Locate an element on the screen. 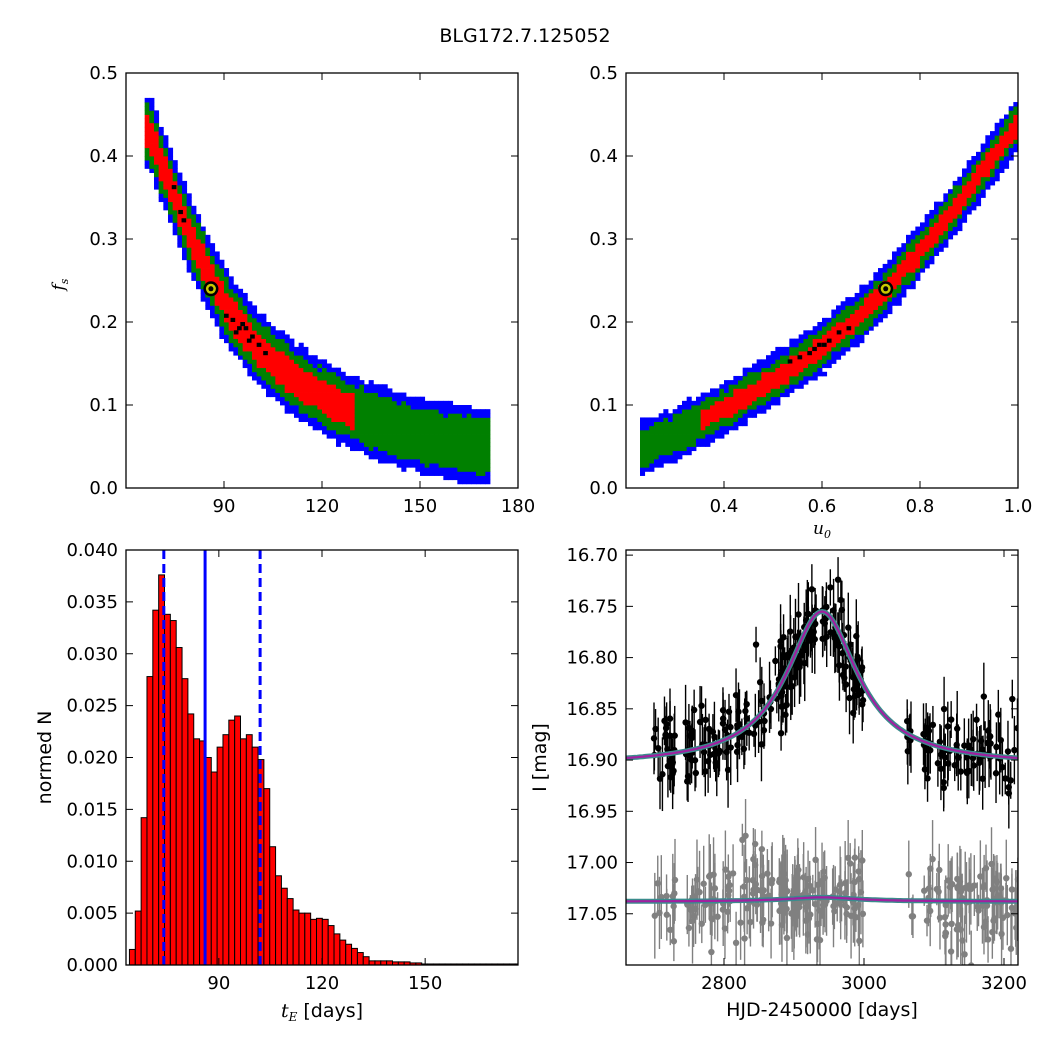 This screenshot has height=1050, width=1050. plot-frame is located at coordinates (822, 757).